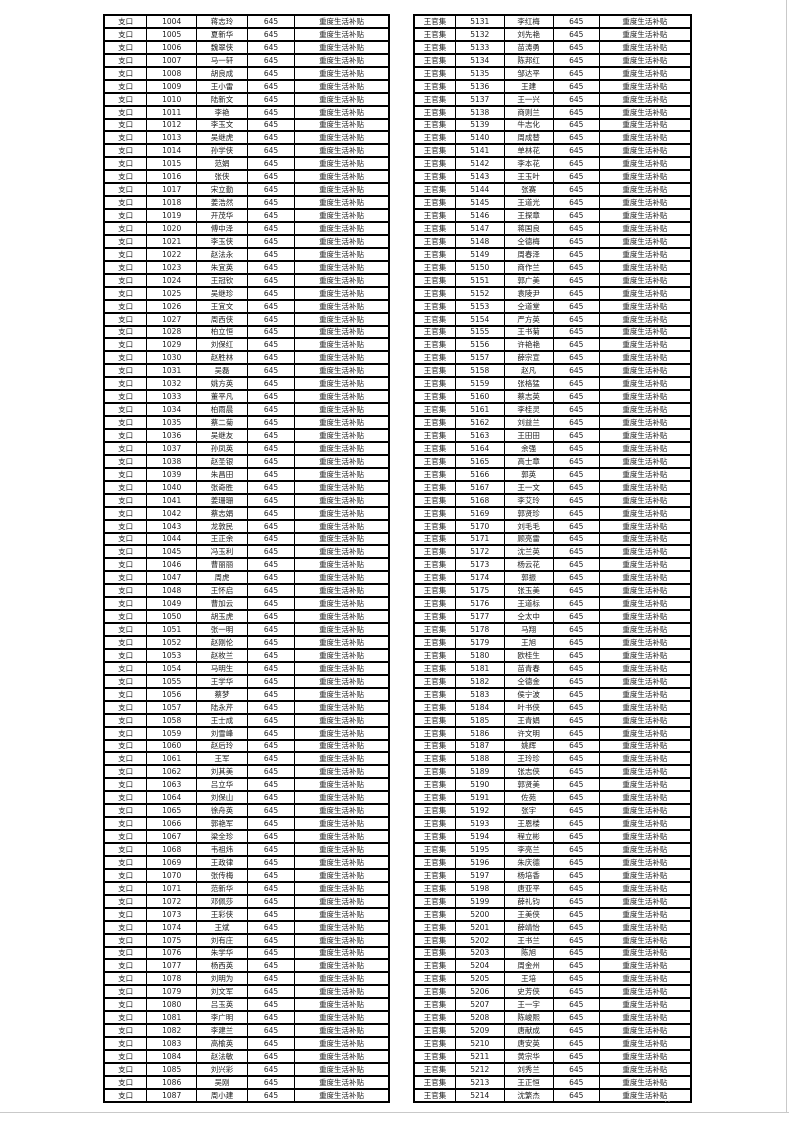 The image size is (793, 1122). What do you see at coordinates (222, 733) in the screenshot?
I see `name-cell: 刘雪峰` at bounding box center [222, 733].